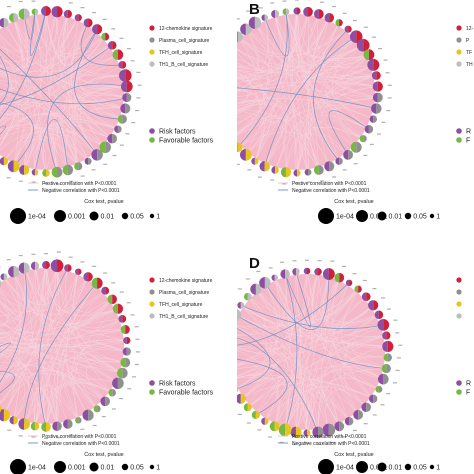 The image size is (474, 474). I want to click on legend-size-label: 1e-04, so click(37, 216).